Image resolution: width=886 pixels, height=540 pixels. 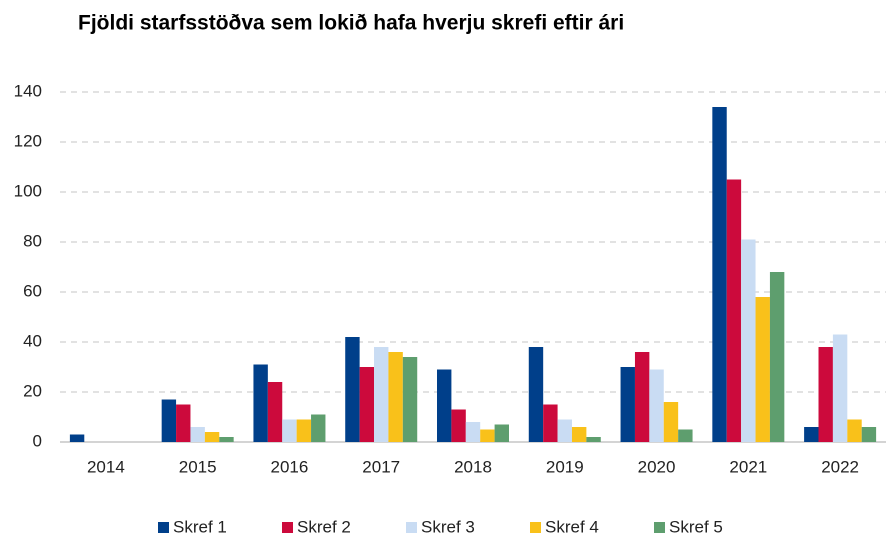 What do you see at coordinates (748, 466) in the screenshot?
I see `x-tick-label: 2021` at bounding box center [748, 466].